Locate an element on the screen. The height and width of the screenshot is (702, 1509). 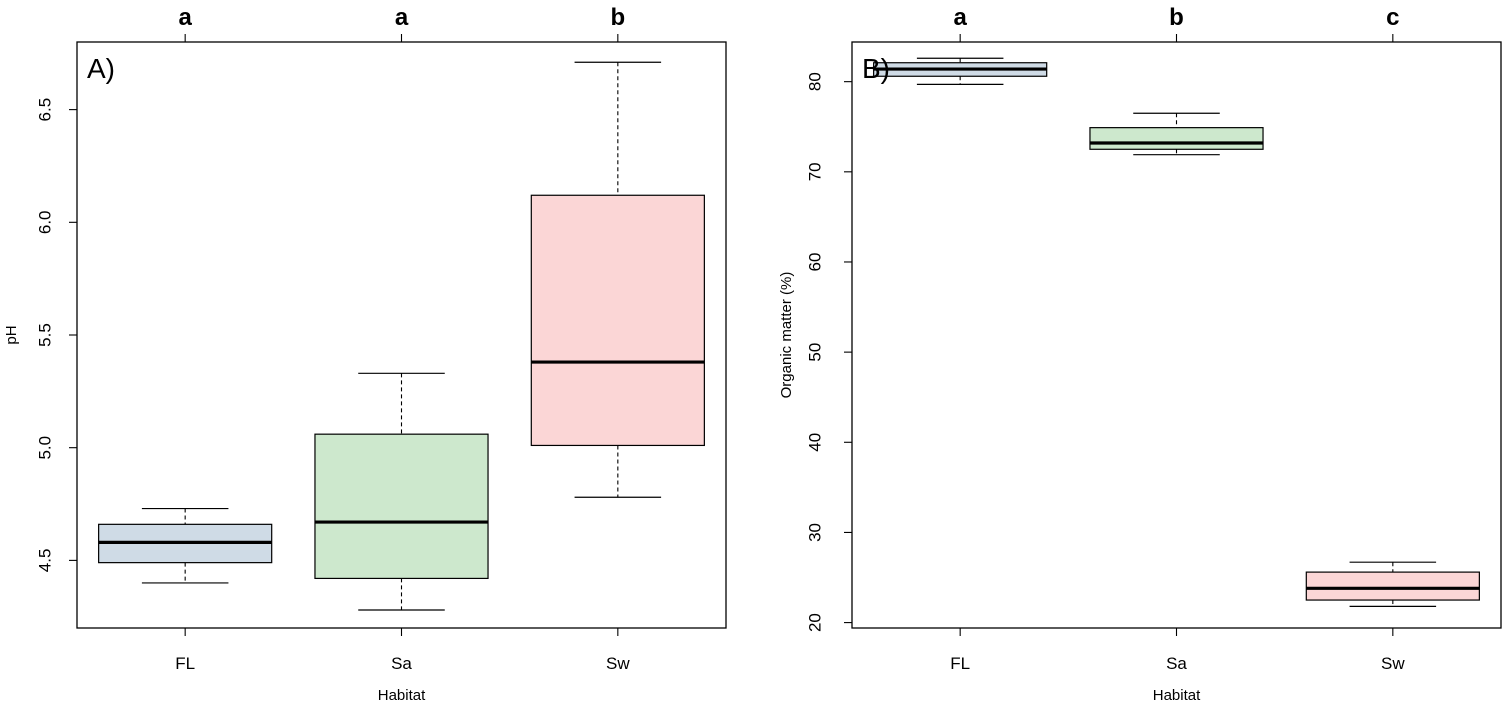
y-tick-label: 30 is located at coordinates (814, 532).